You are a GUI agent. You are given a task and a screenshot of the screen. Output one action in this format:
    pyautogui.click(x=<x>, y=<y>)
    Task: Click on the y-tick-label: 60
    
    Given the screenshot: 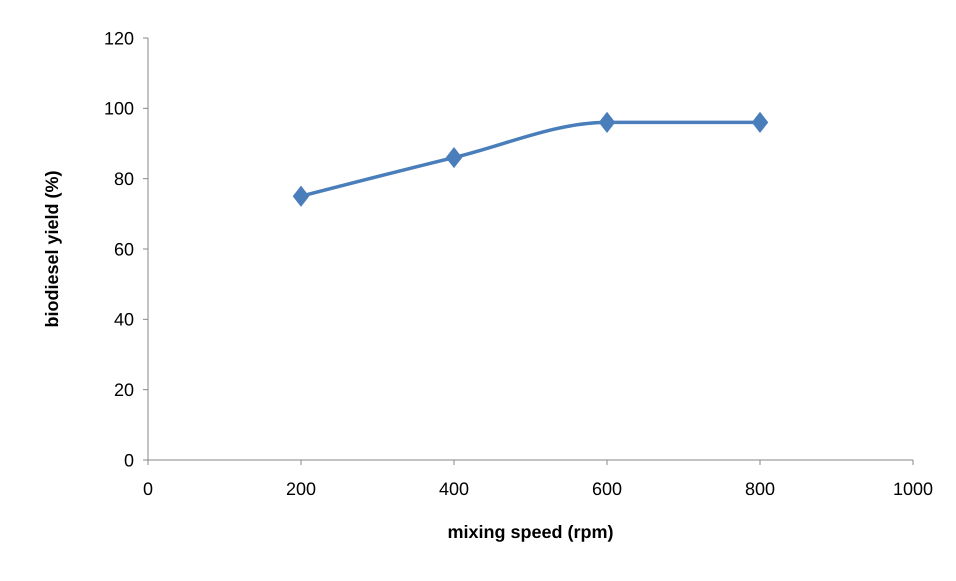 What is the action you would take?
    pyautogui.click(x=124, y=249)
    